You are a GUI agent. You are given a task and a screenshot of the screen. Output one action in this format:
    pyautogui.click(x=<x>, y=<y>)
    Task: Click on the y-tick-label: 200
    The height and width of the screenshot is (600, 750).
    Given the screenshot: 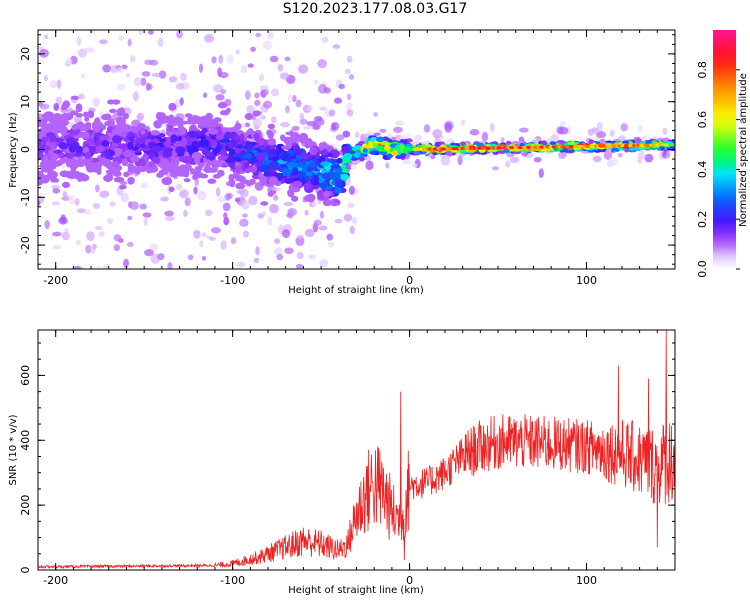 What is the action you would take?
    pyautogui.click(x=25, y=505)
    